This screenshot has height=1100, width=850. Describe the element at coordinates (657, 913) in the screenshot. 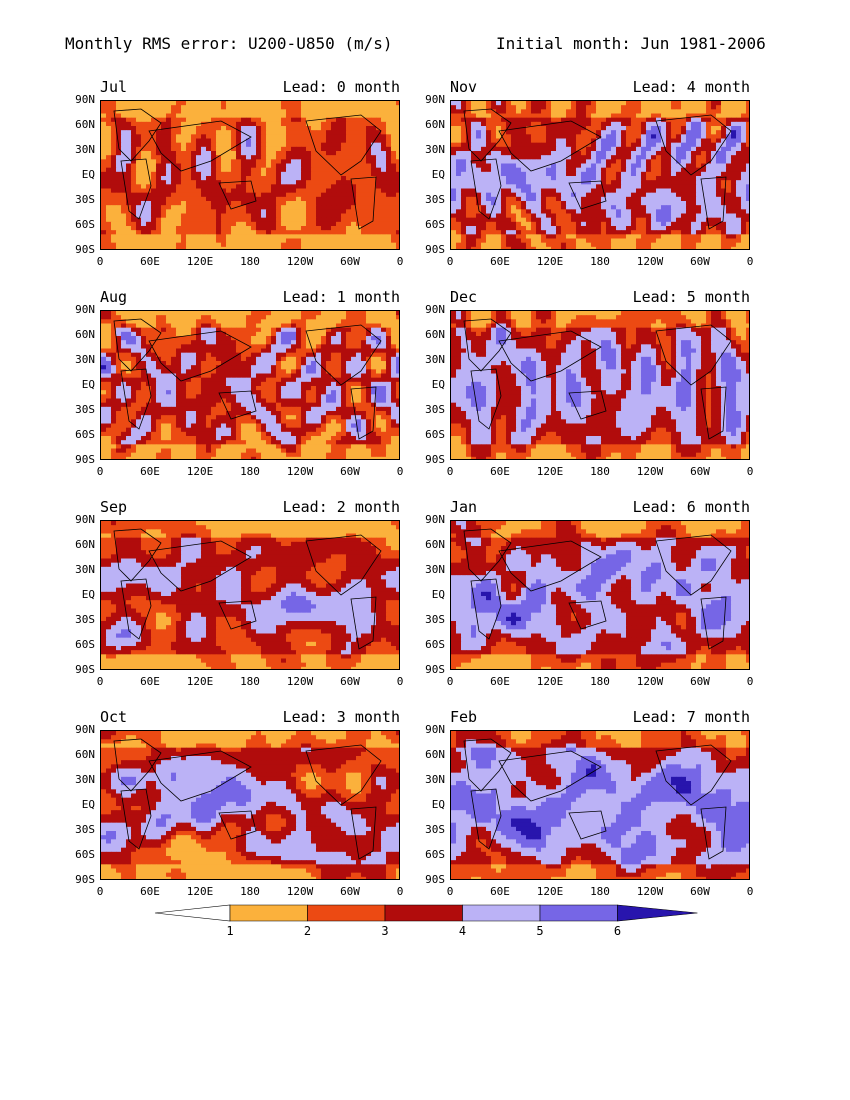

I see `colorbar-max-arrow` at that location.